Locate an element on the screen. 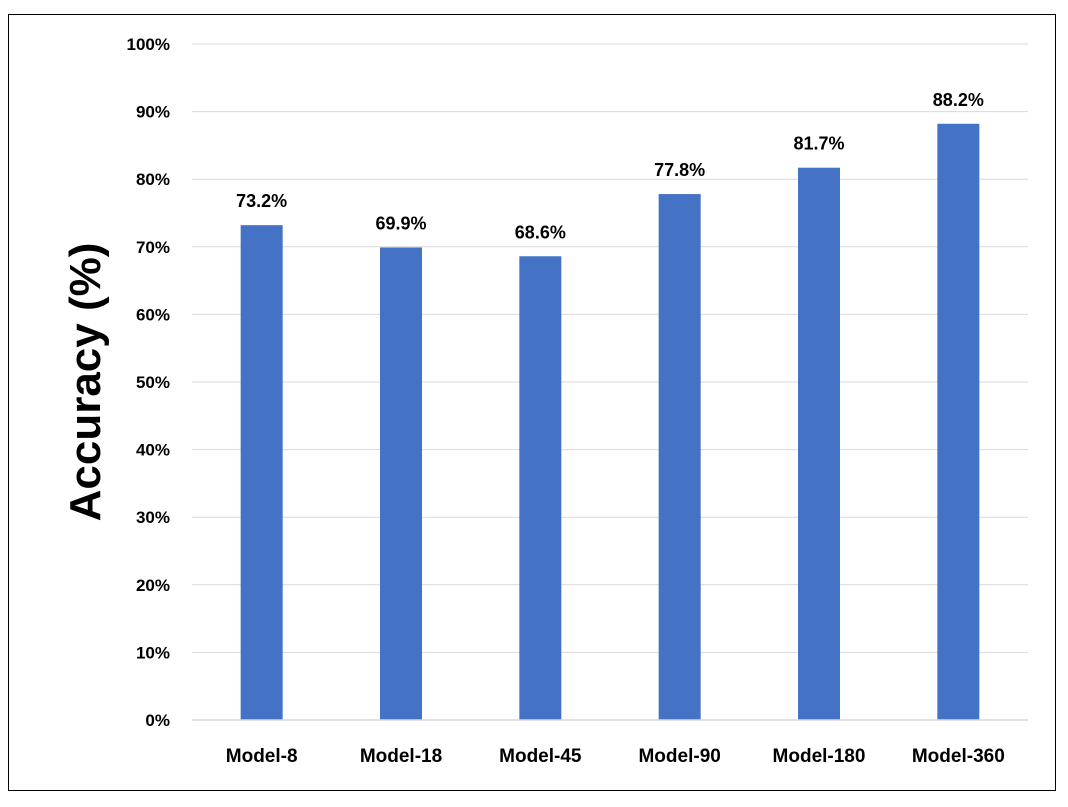 This screenshot has width=1068, height=807. y-tick-label: 10% is located at coordinates (153, 652).